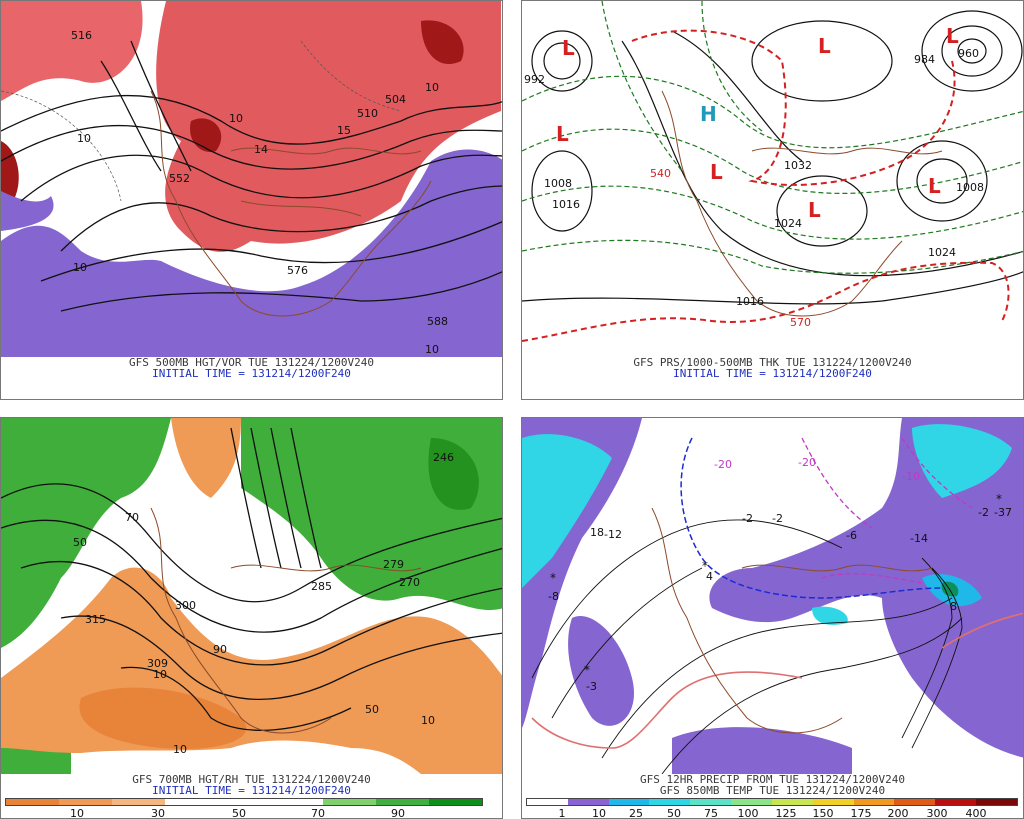 This screenshot has height=819, width=1024. Describe the element at coordinates (772, 779) in the screenshot. I see `panel-title: GFS 12HR PRECIP FROM TUE 131224/1200V240` at that location.